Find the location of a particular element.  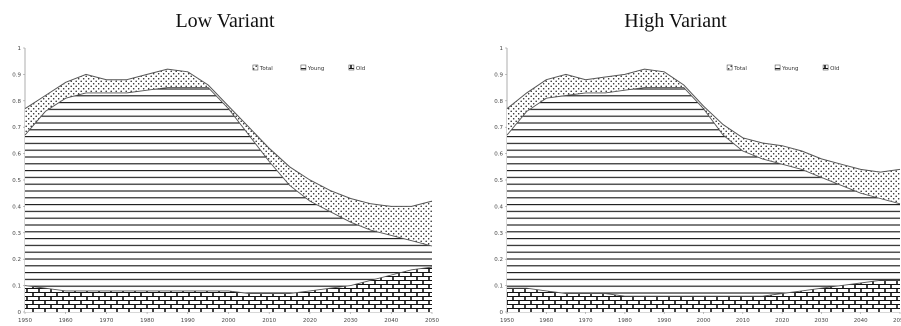

chart-title: Low Variant is located at coordinates (225, 21).